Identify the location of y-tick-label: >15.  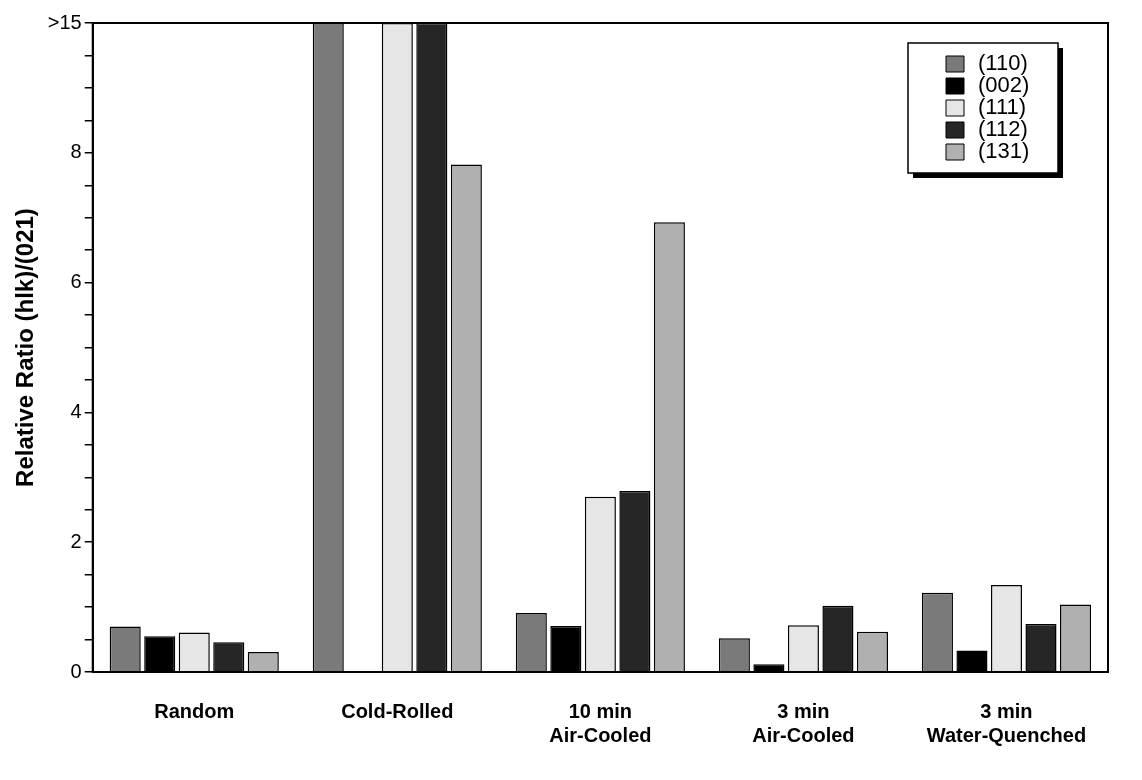
(64, 21).